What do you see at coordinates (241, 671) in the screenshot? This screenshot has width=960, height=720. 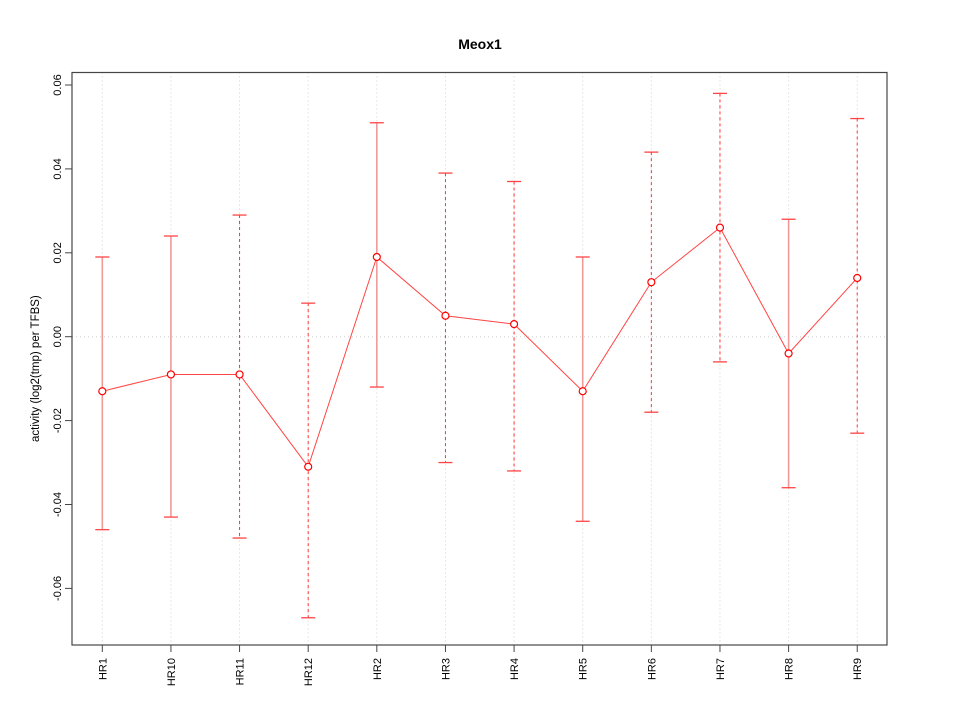 I see `x-tick-label: HR11` at bounding box center [241, 671].